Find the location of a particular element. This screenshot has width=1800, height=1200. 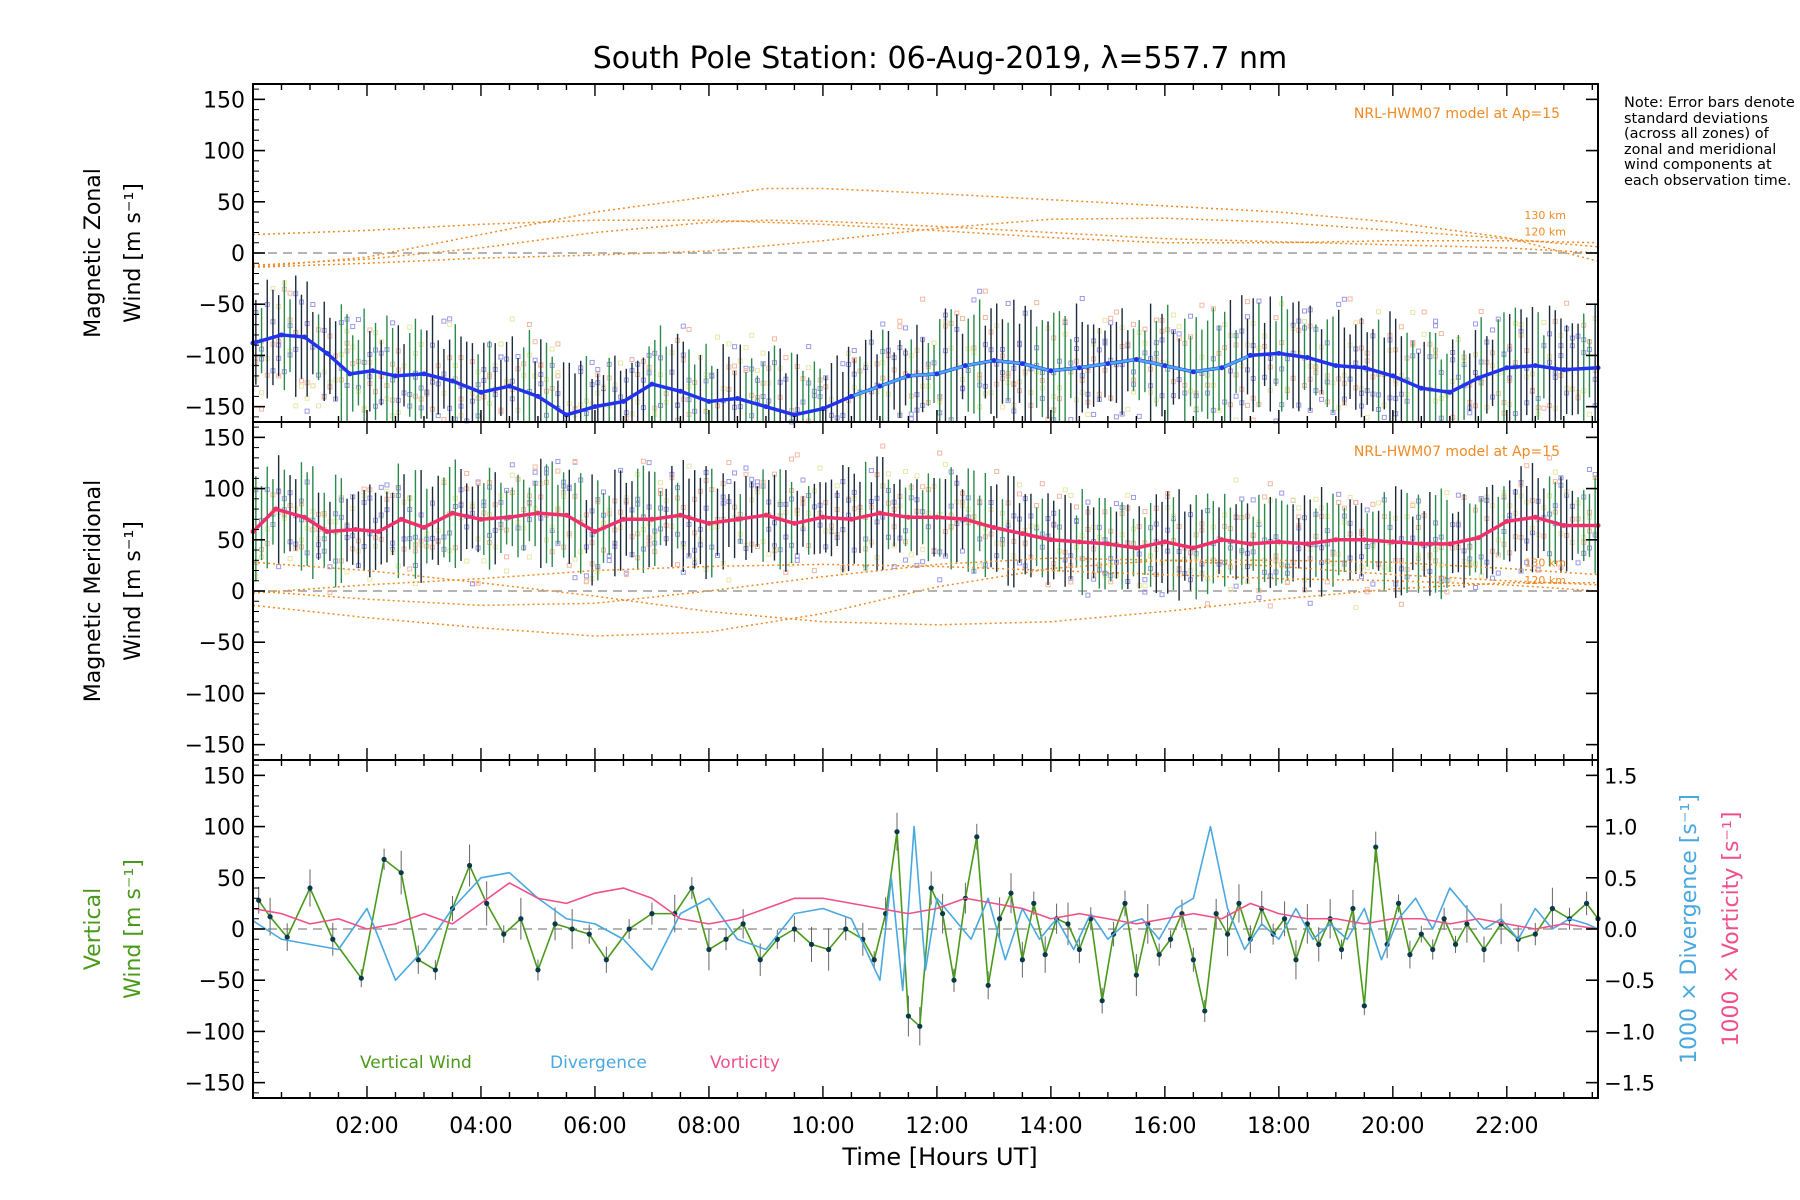

x-tick-label: 14:00 is located at coordinates (1050, 1126).